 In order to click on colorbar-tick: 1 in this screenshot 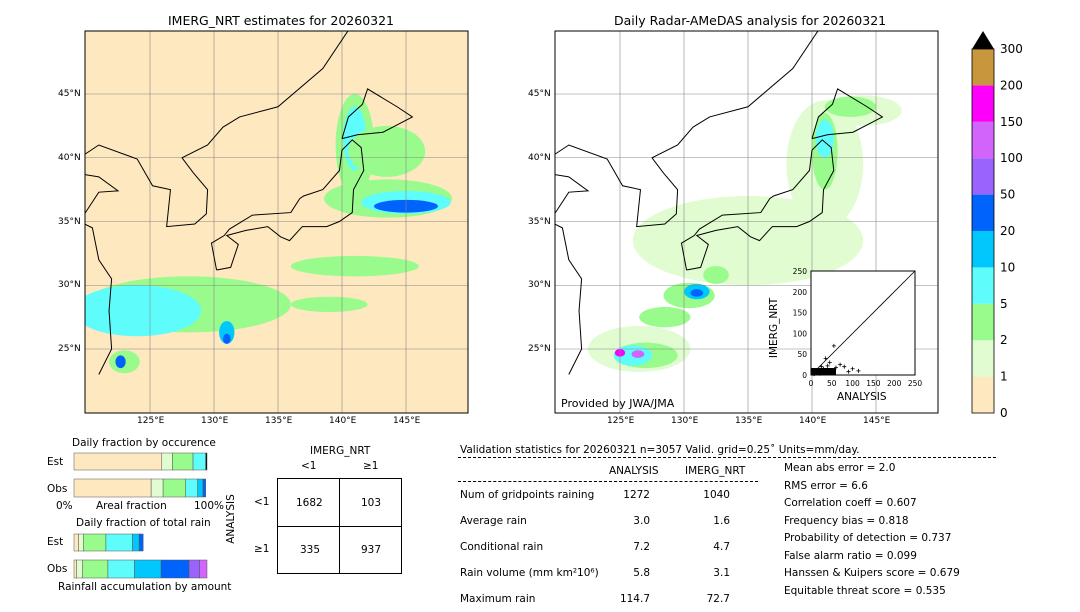, I will do `click(1004, 377)`.